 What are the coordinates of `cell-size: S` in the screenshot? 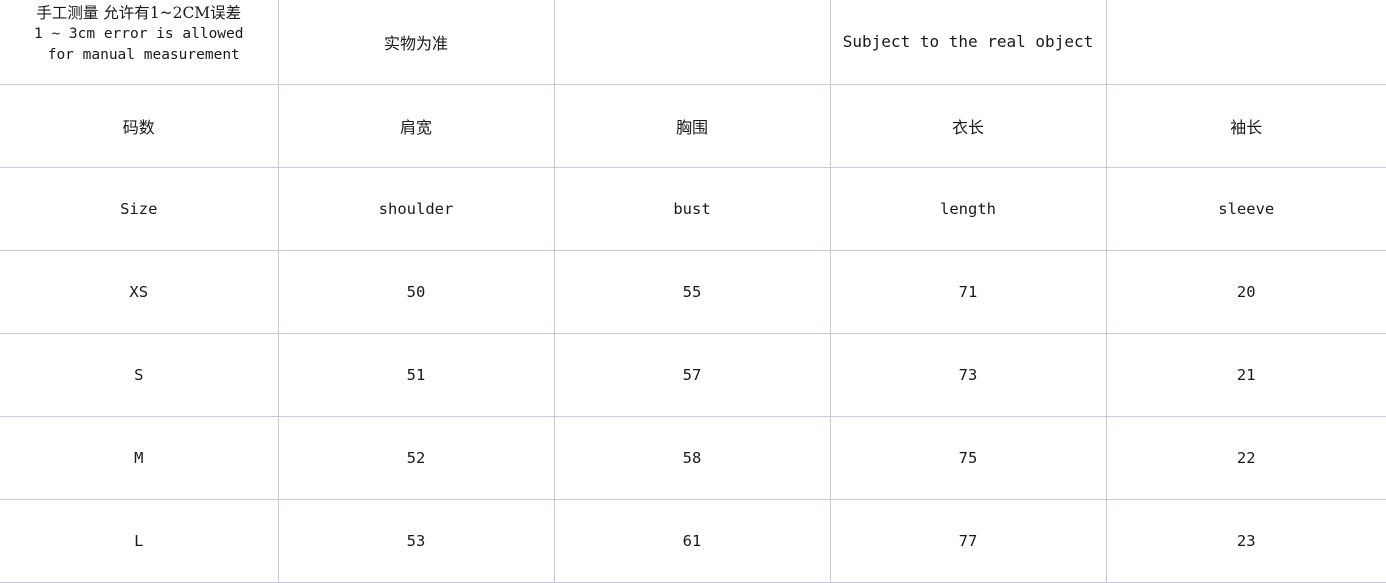 It's located at (139, 375).